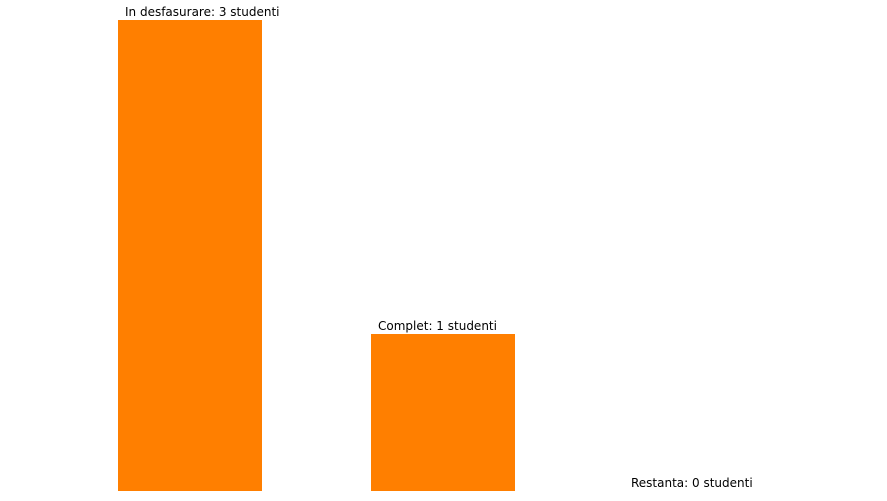 The width and height of the screenshot is (887, 501). Describe the element at coordinates (443, 412) in the screenshot. I see `bar-complet` at that location.